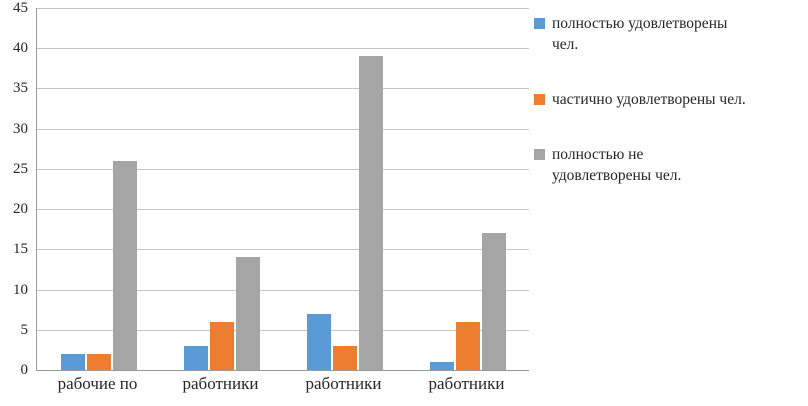 This screenshot has width=808, height=406. Describe the element at coordinates (20, 128) in the screenshot. I see `y-axis-tick-label: 30` at that location.